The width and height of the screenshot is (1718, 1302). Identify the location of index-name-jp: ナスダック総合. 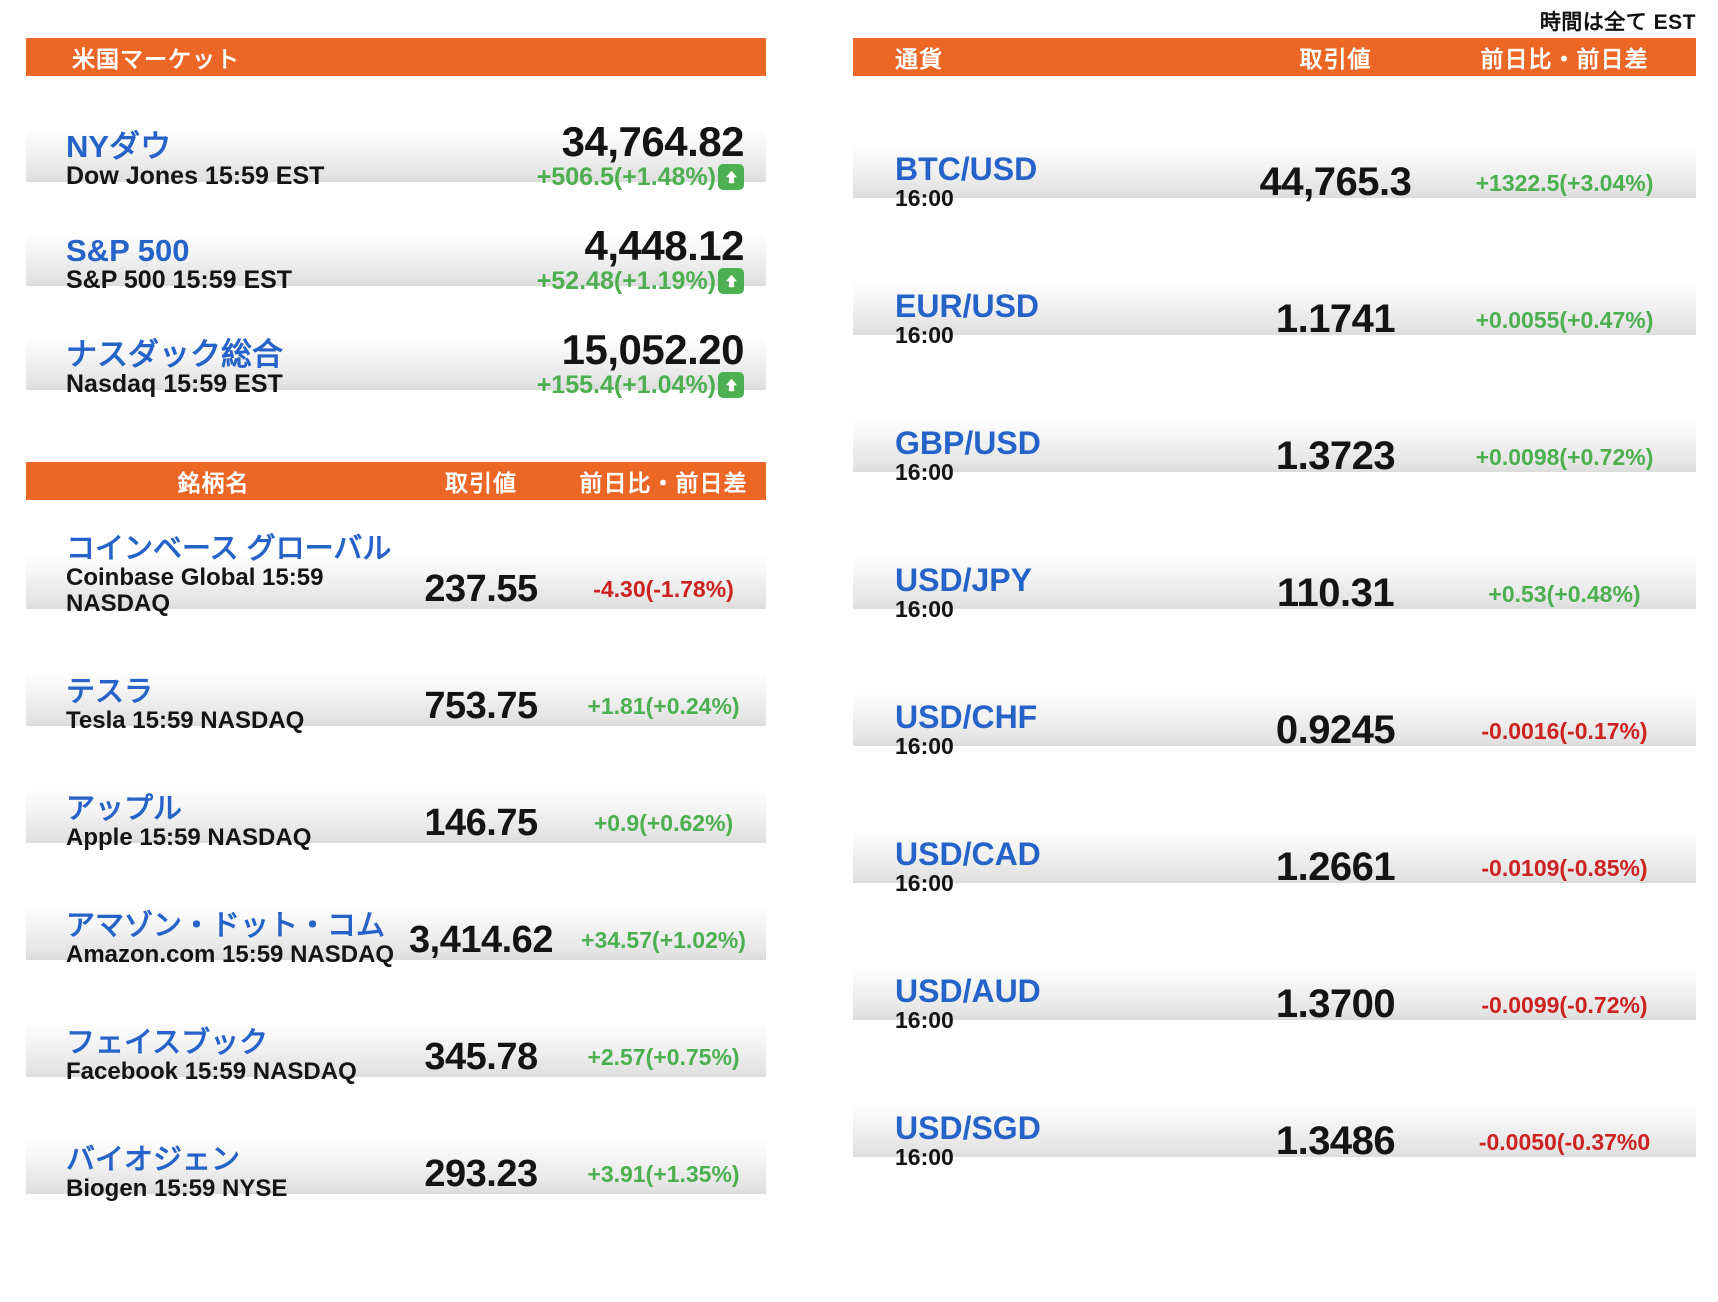
(174, 354).